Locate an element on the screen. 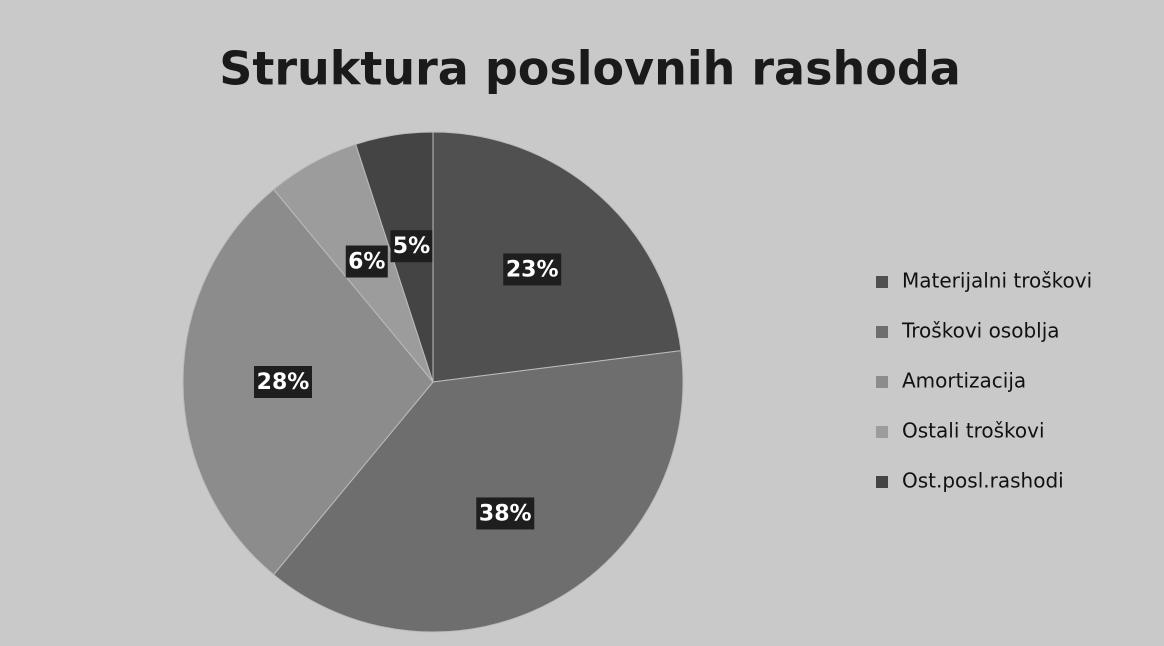 This screenshot has width=1164, height=646. chart-title: Struktura poslovnih rashoda is located at coordinates (590, 69).